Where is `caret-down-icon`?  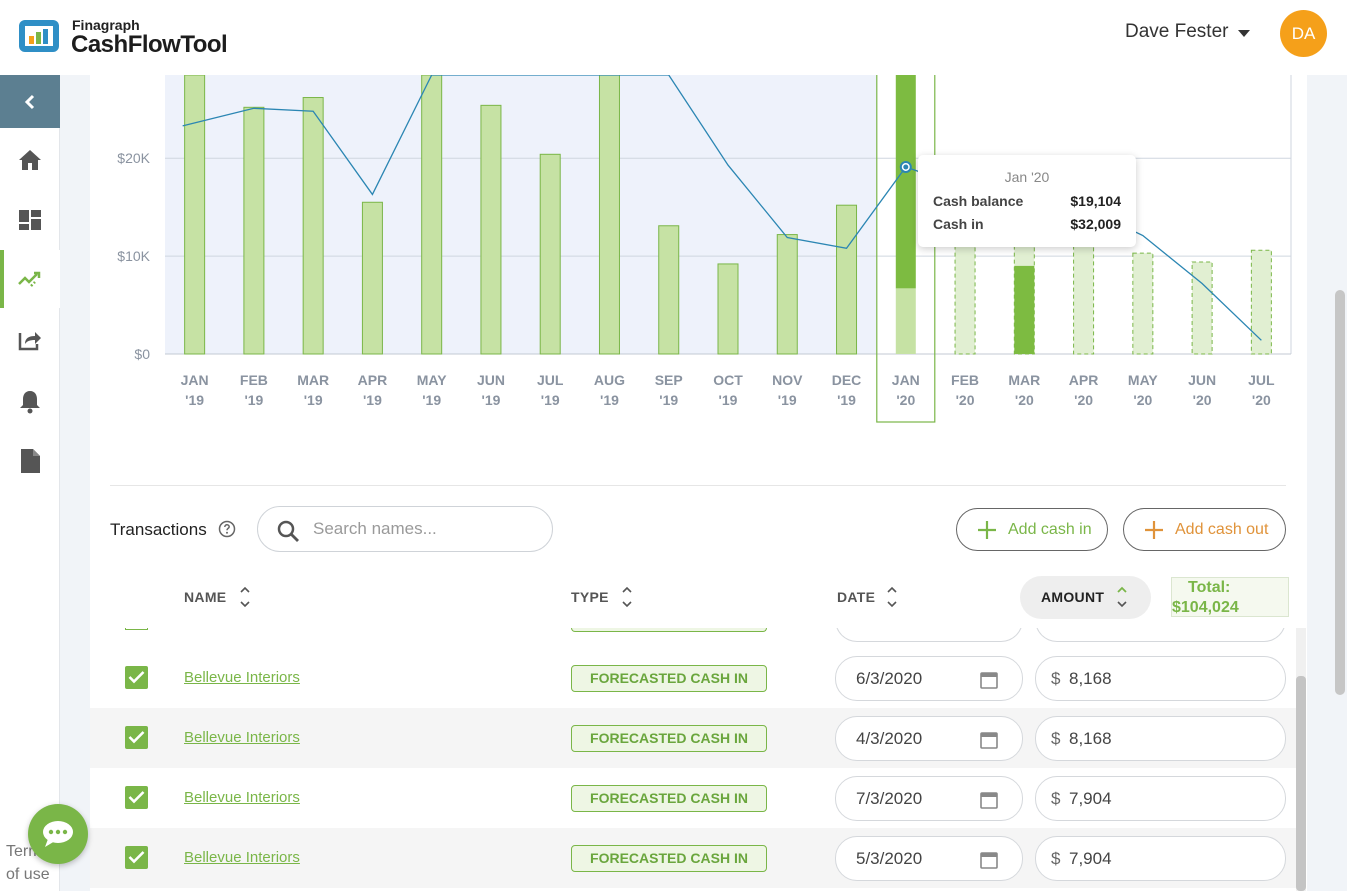
caret-down-icon is located at coordinates (1244, 33).